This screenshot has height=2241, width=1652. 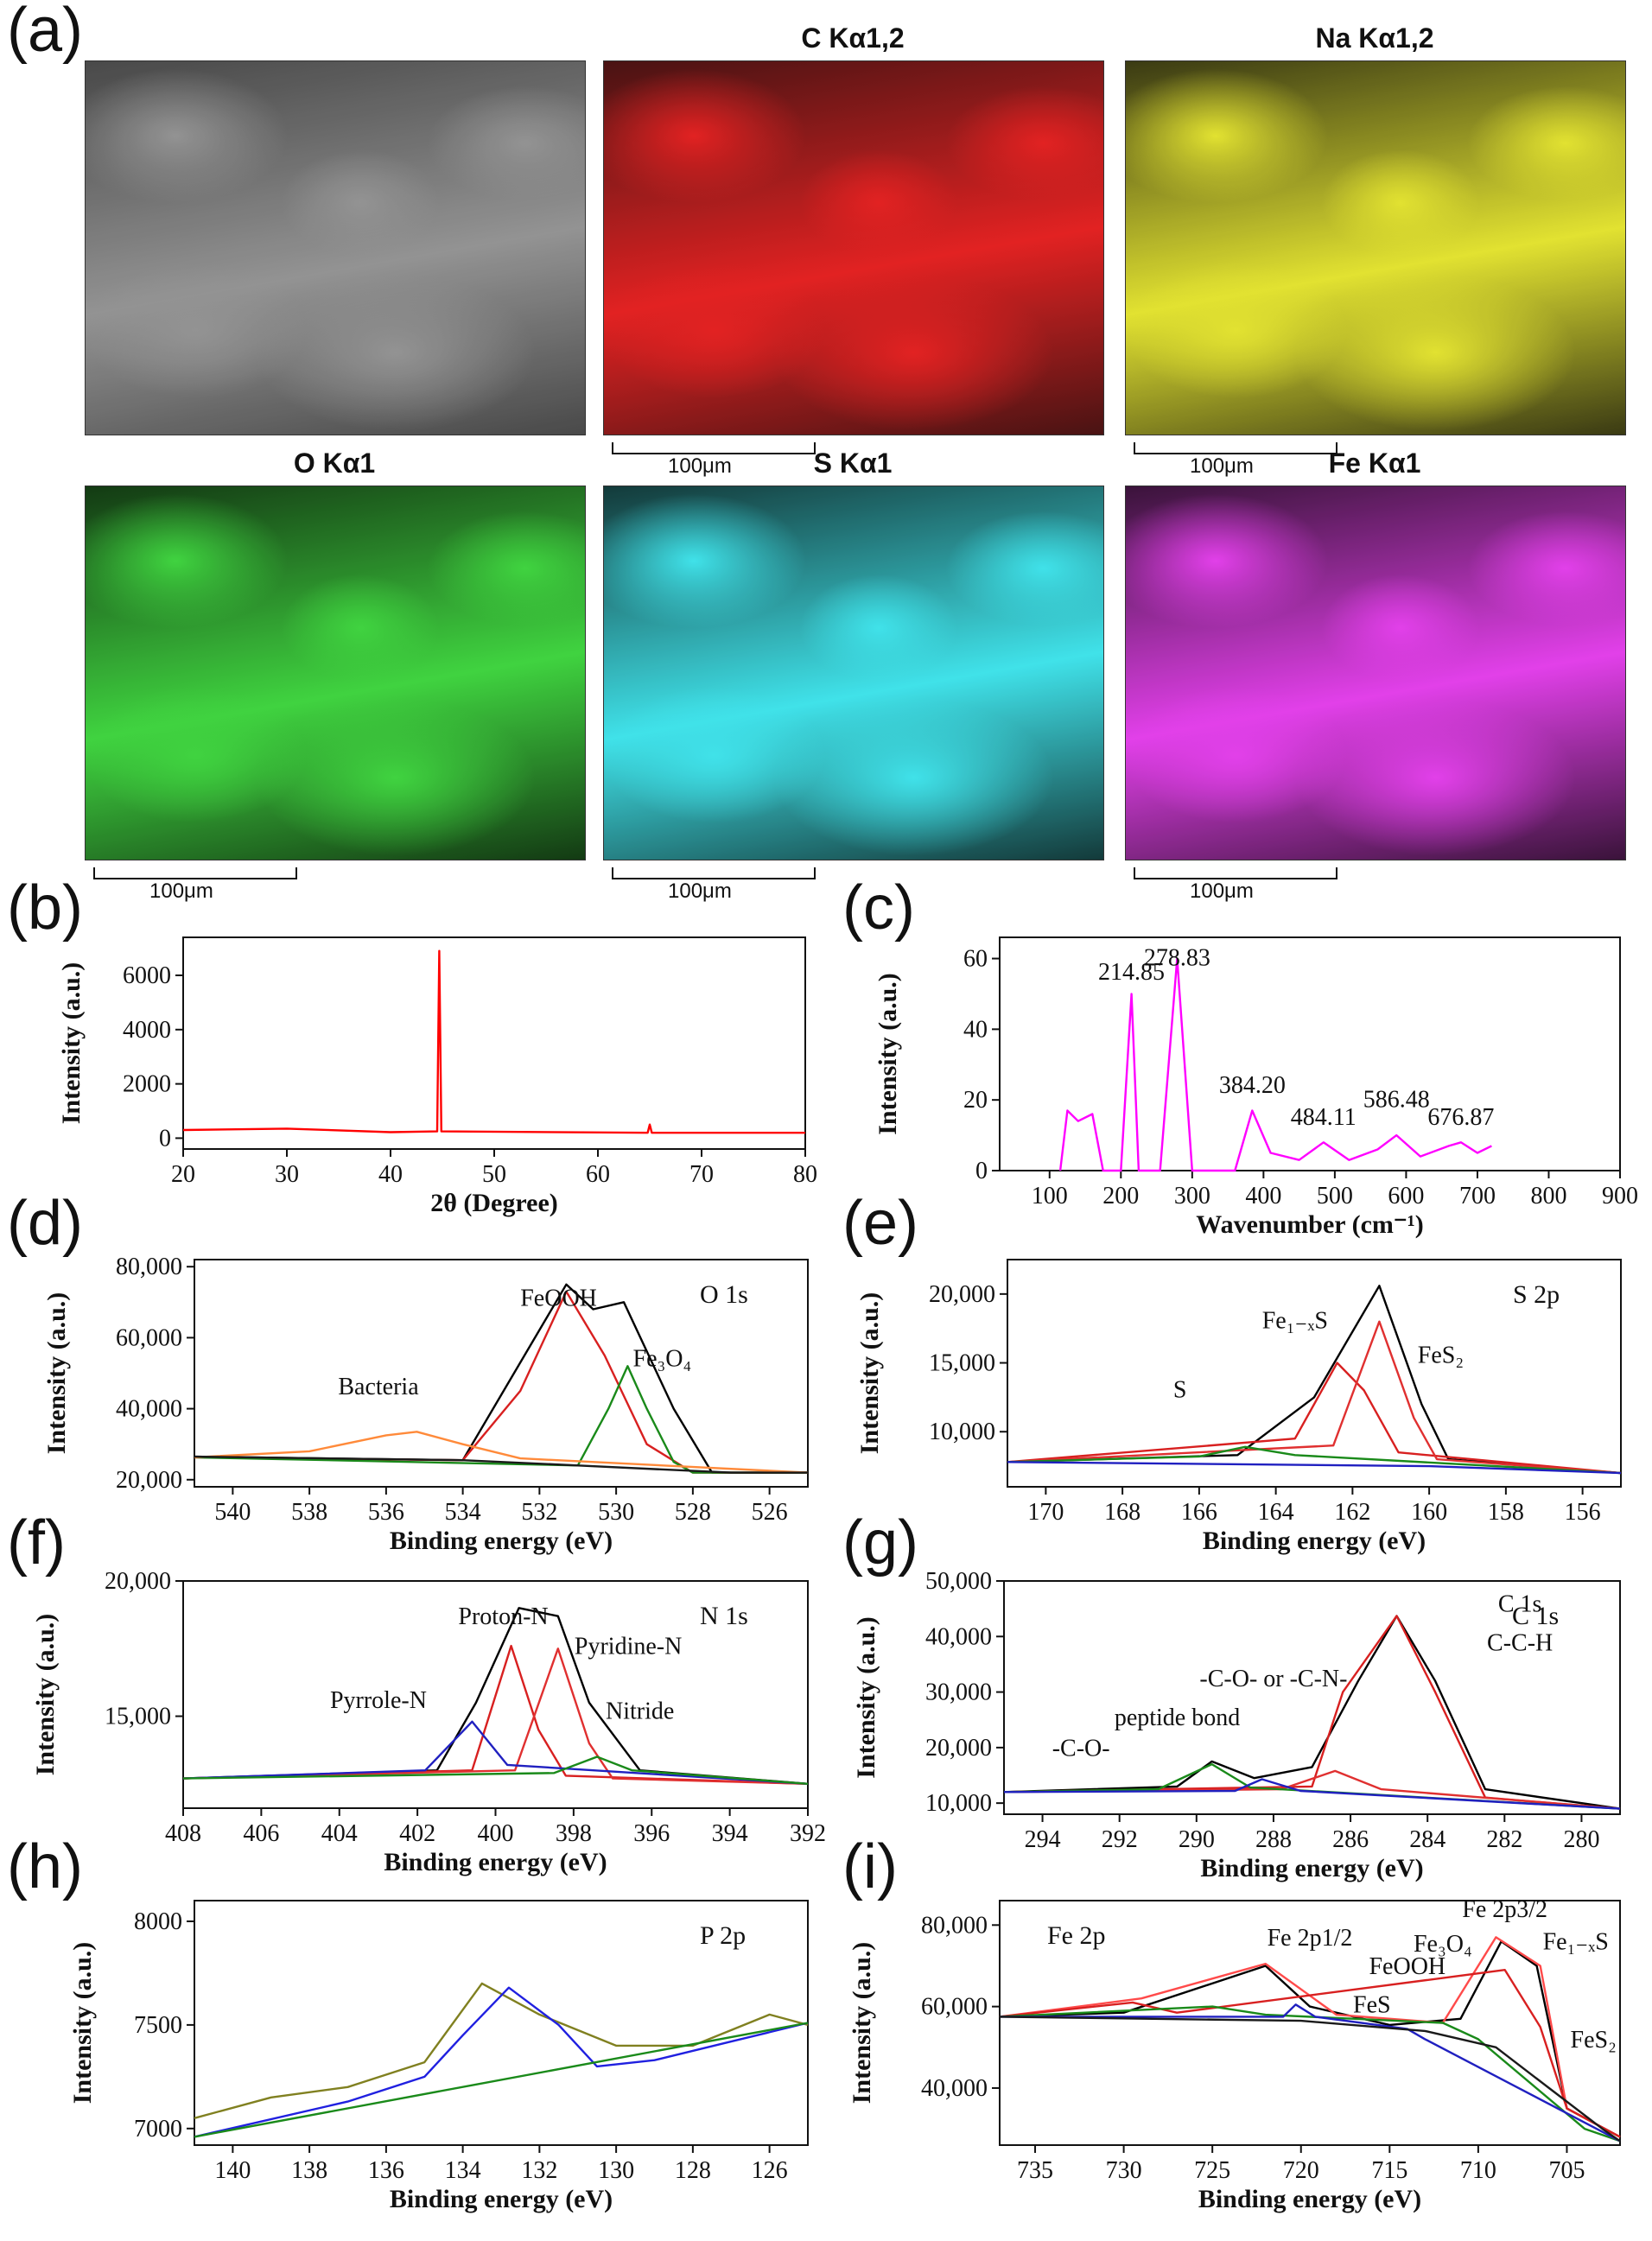 I want to click on chart-title: N 1s, so click(x=724, y=1616).